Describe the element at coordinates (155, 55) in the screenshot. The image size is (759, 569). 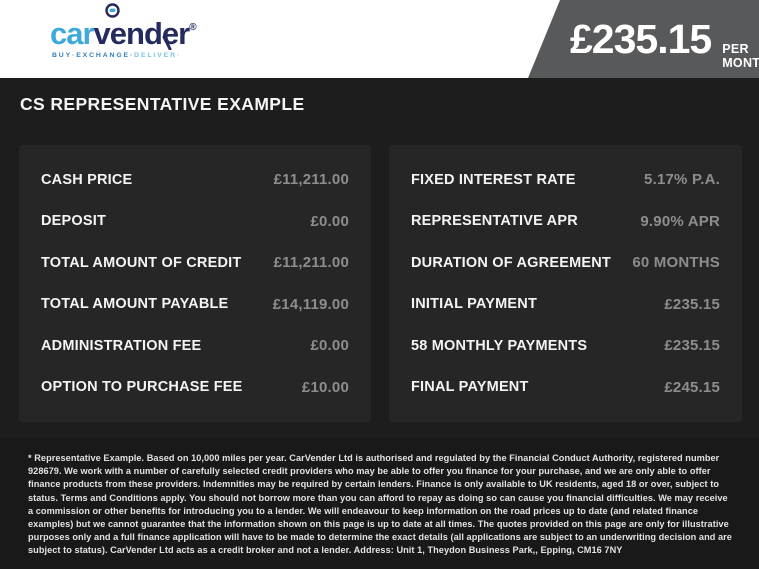
I see `tagline-deliver: DELIVER` at that location.